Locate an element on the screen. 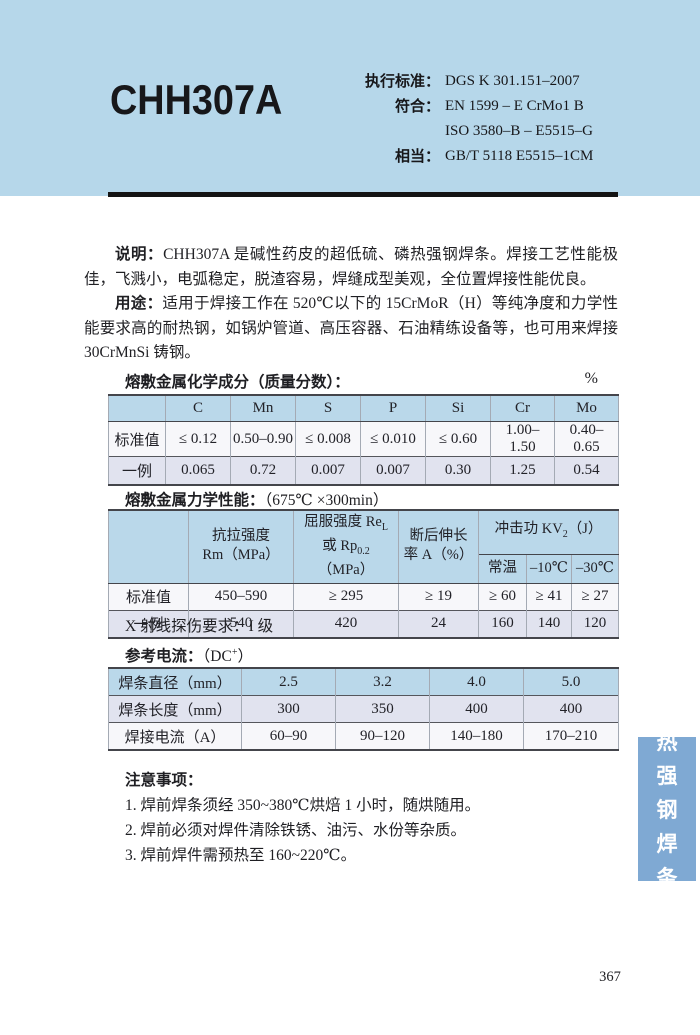  side-tab-char: 条 is located at coordinates (667, 878).